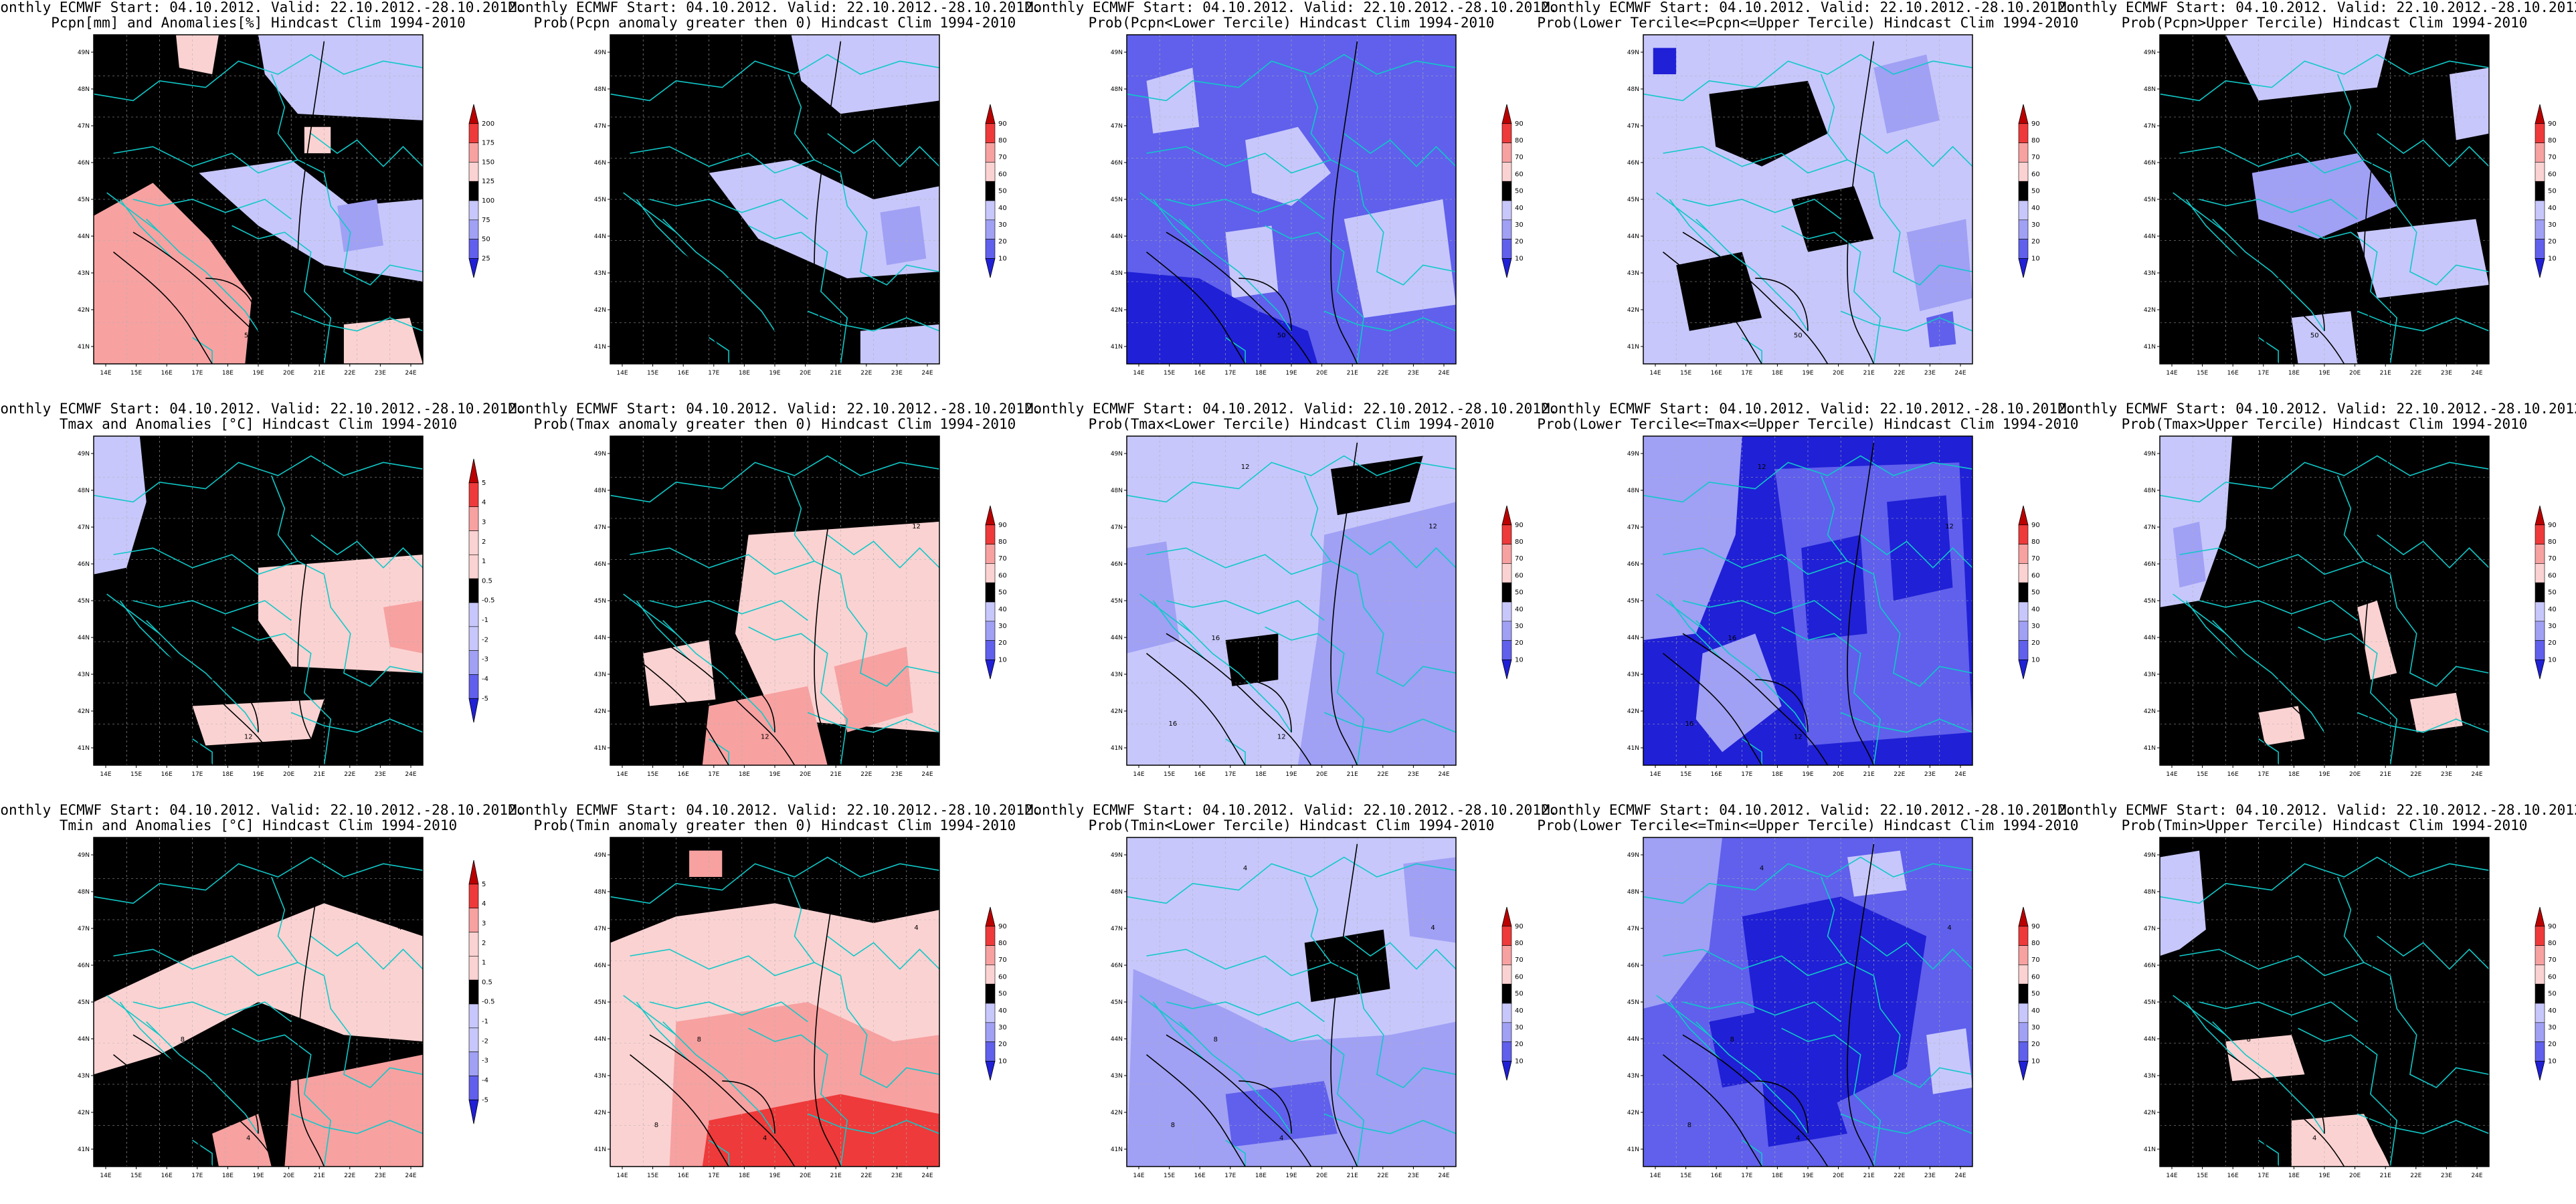  Describe the element at coordinates (1519, 1061) in the screenshot. I see `colorbar-label: 10` at that location.